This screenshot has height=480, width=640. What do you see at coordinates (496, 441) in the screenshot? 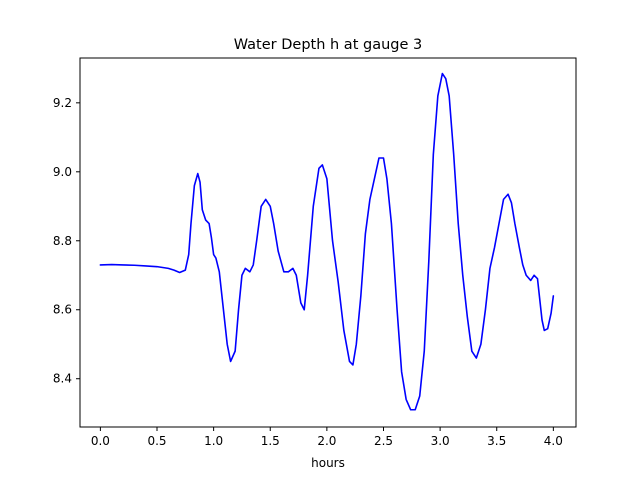
I see `x-tick-label: 3.5` at bounding box center [496, 441].